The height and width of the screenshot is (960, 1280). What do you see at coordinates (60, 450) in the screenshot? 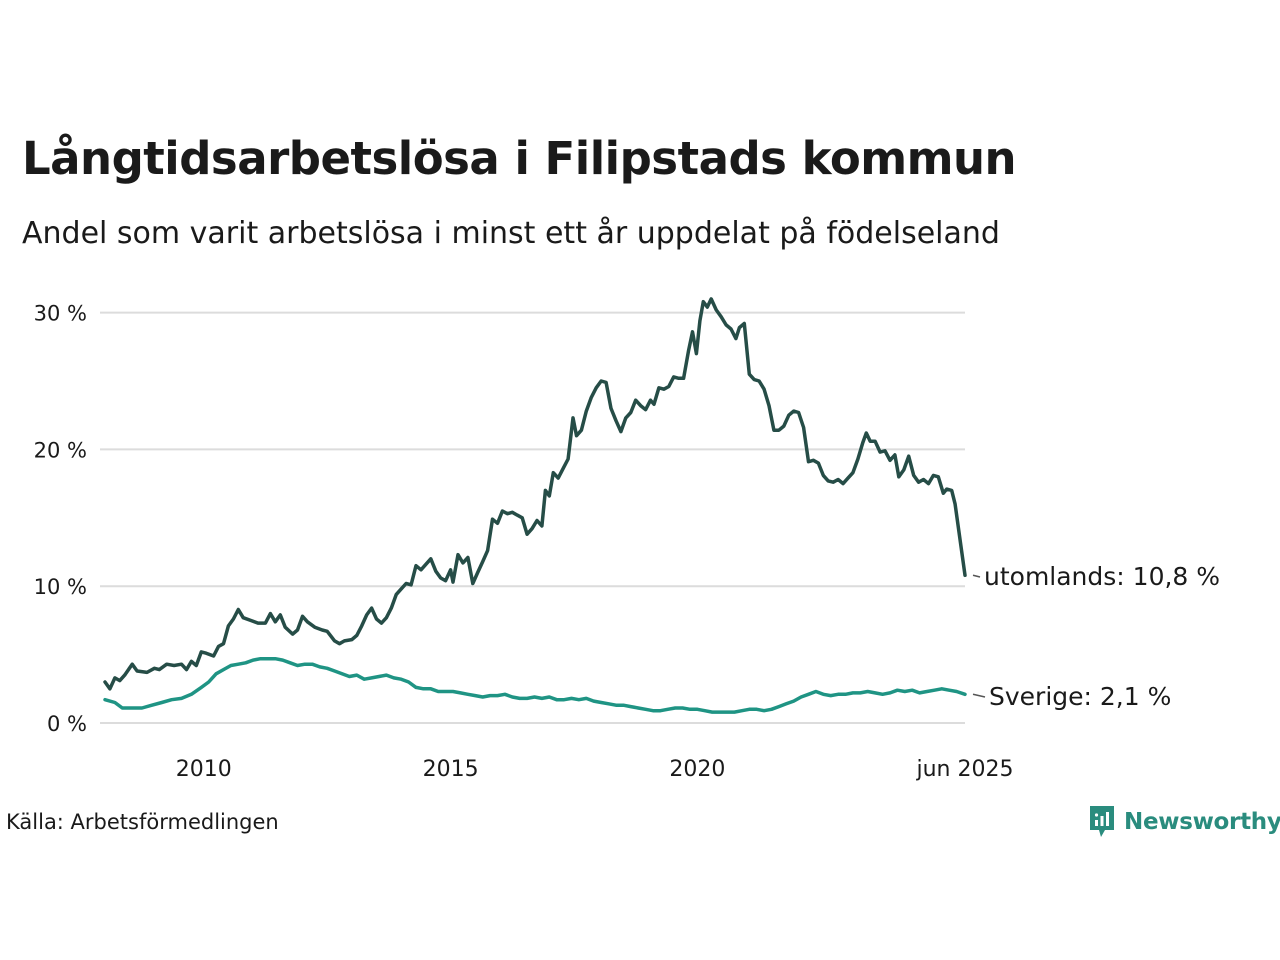
I see `y-tick-label: 20 %` at bounding box center [60, 450].